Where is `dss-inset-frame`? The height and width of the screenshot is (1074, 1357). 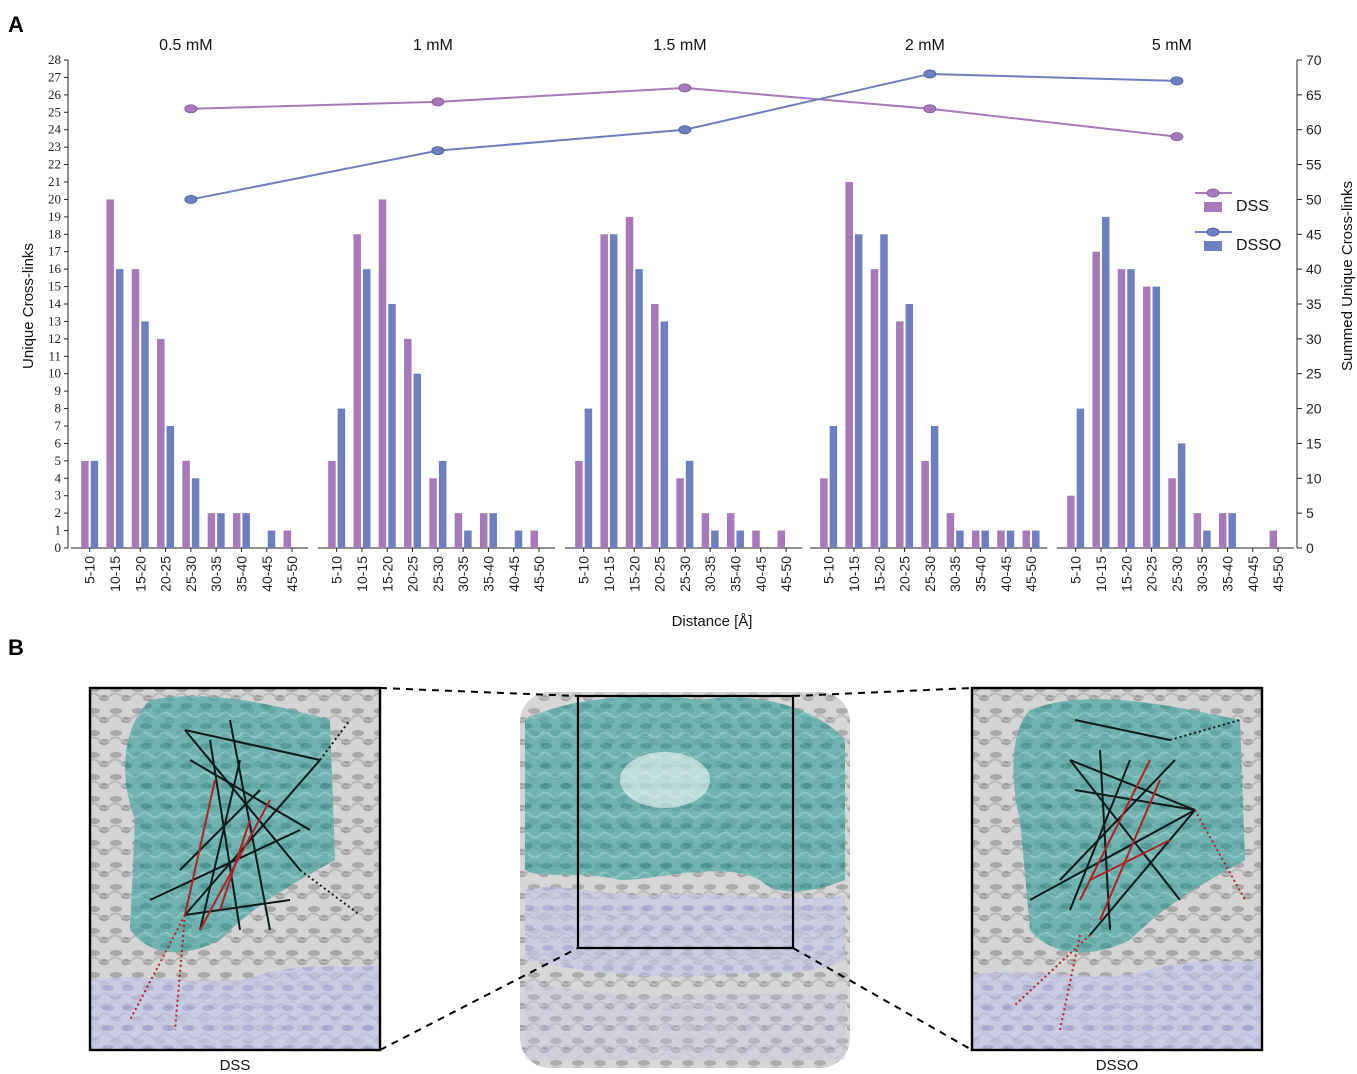 dss-inset-frame is located at coordinates (235, 869).